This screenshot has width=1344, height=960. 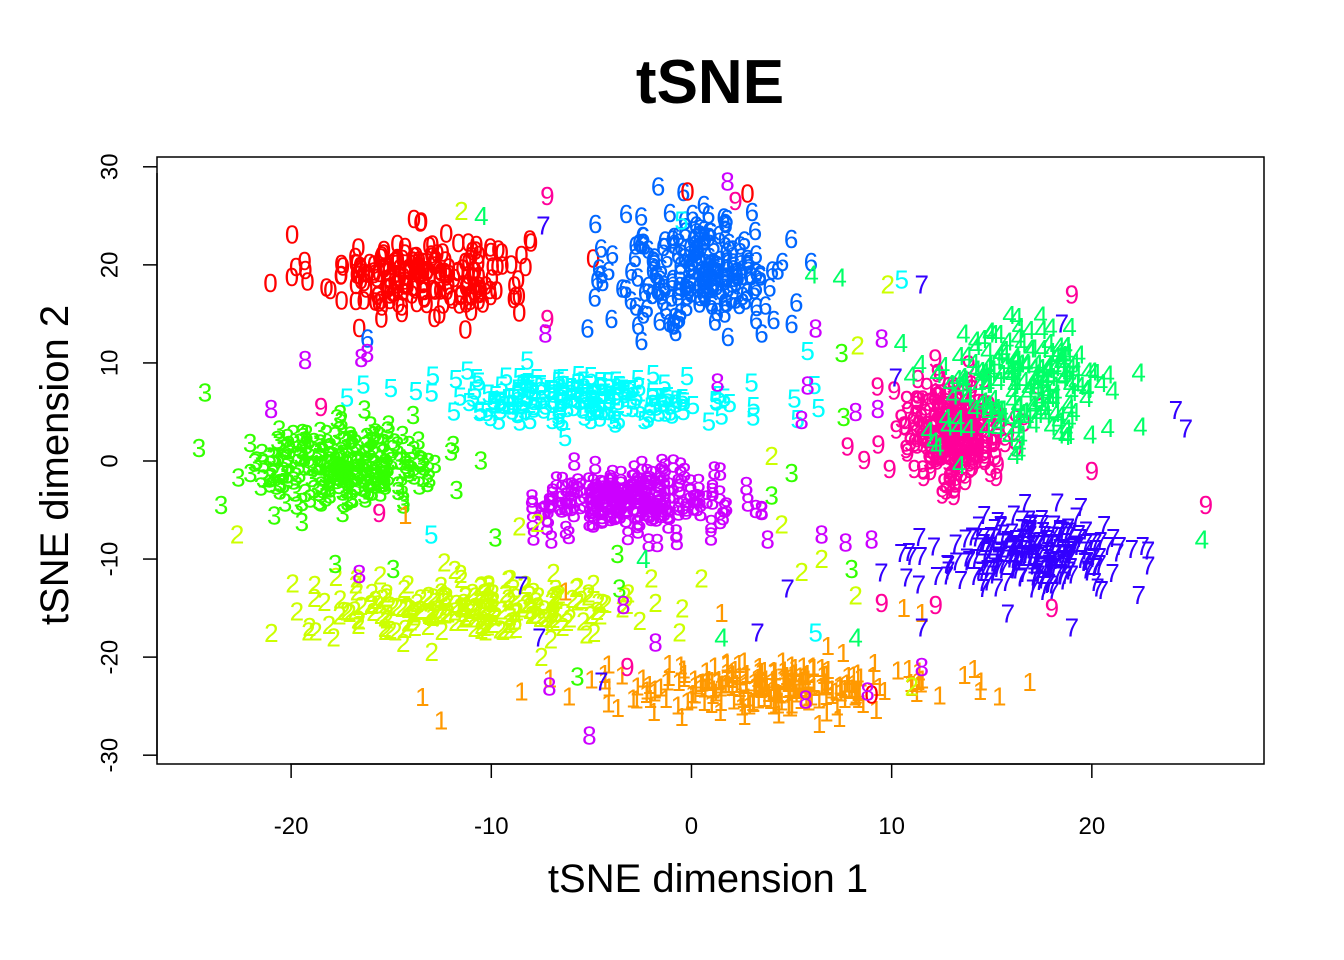 What do you see at coordinates (109, 755) in the screenshot?
I see `y-tick-label: -30` at bounding box center [109, 755].